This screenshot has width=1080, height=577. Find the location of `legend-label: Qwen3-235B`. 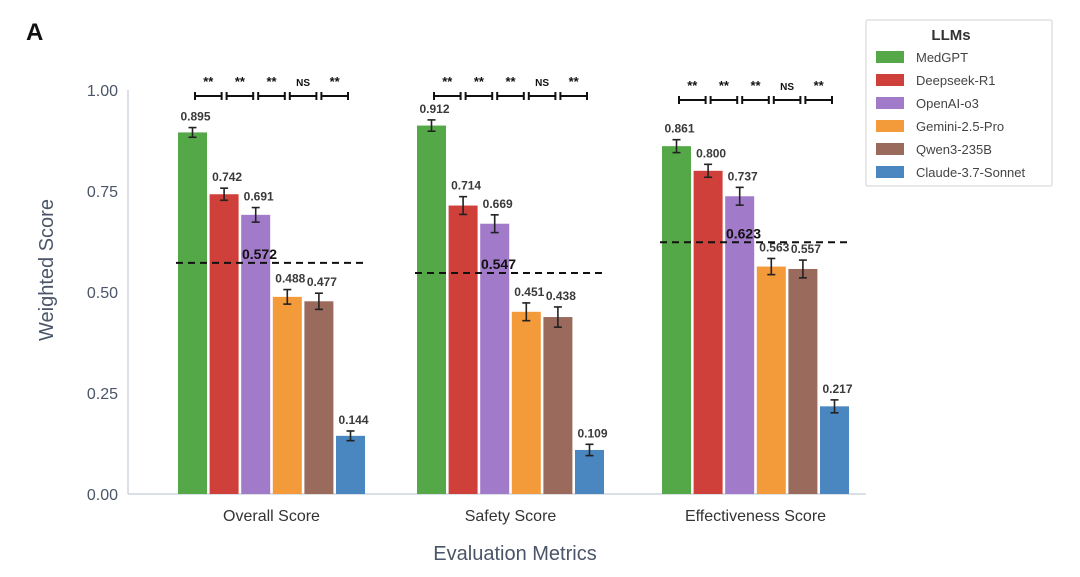

legend-label: Qwen3-235B is located at coordinates (954, 149).